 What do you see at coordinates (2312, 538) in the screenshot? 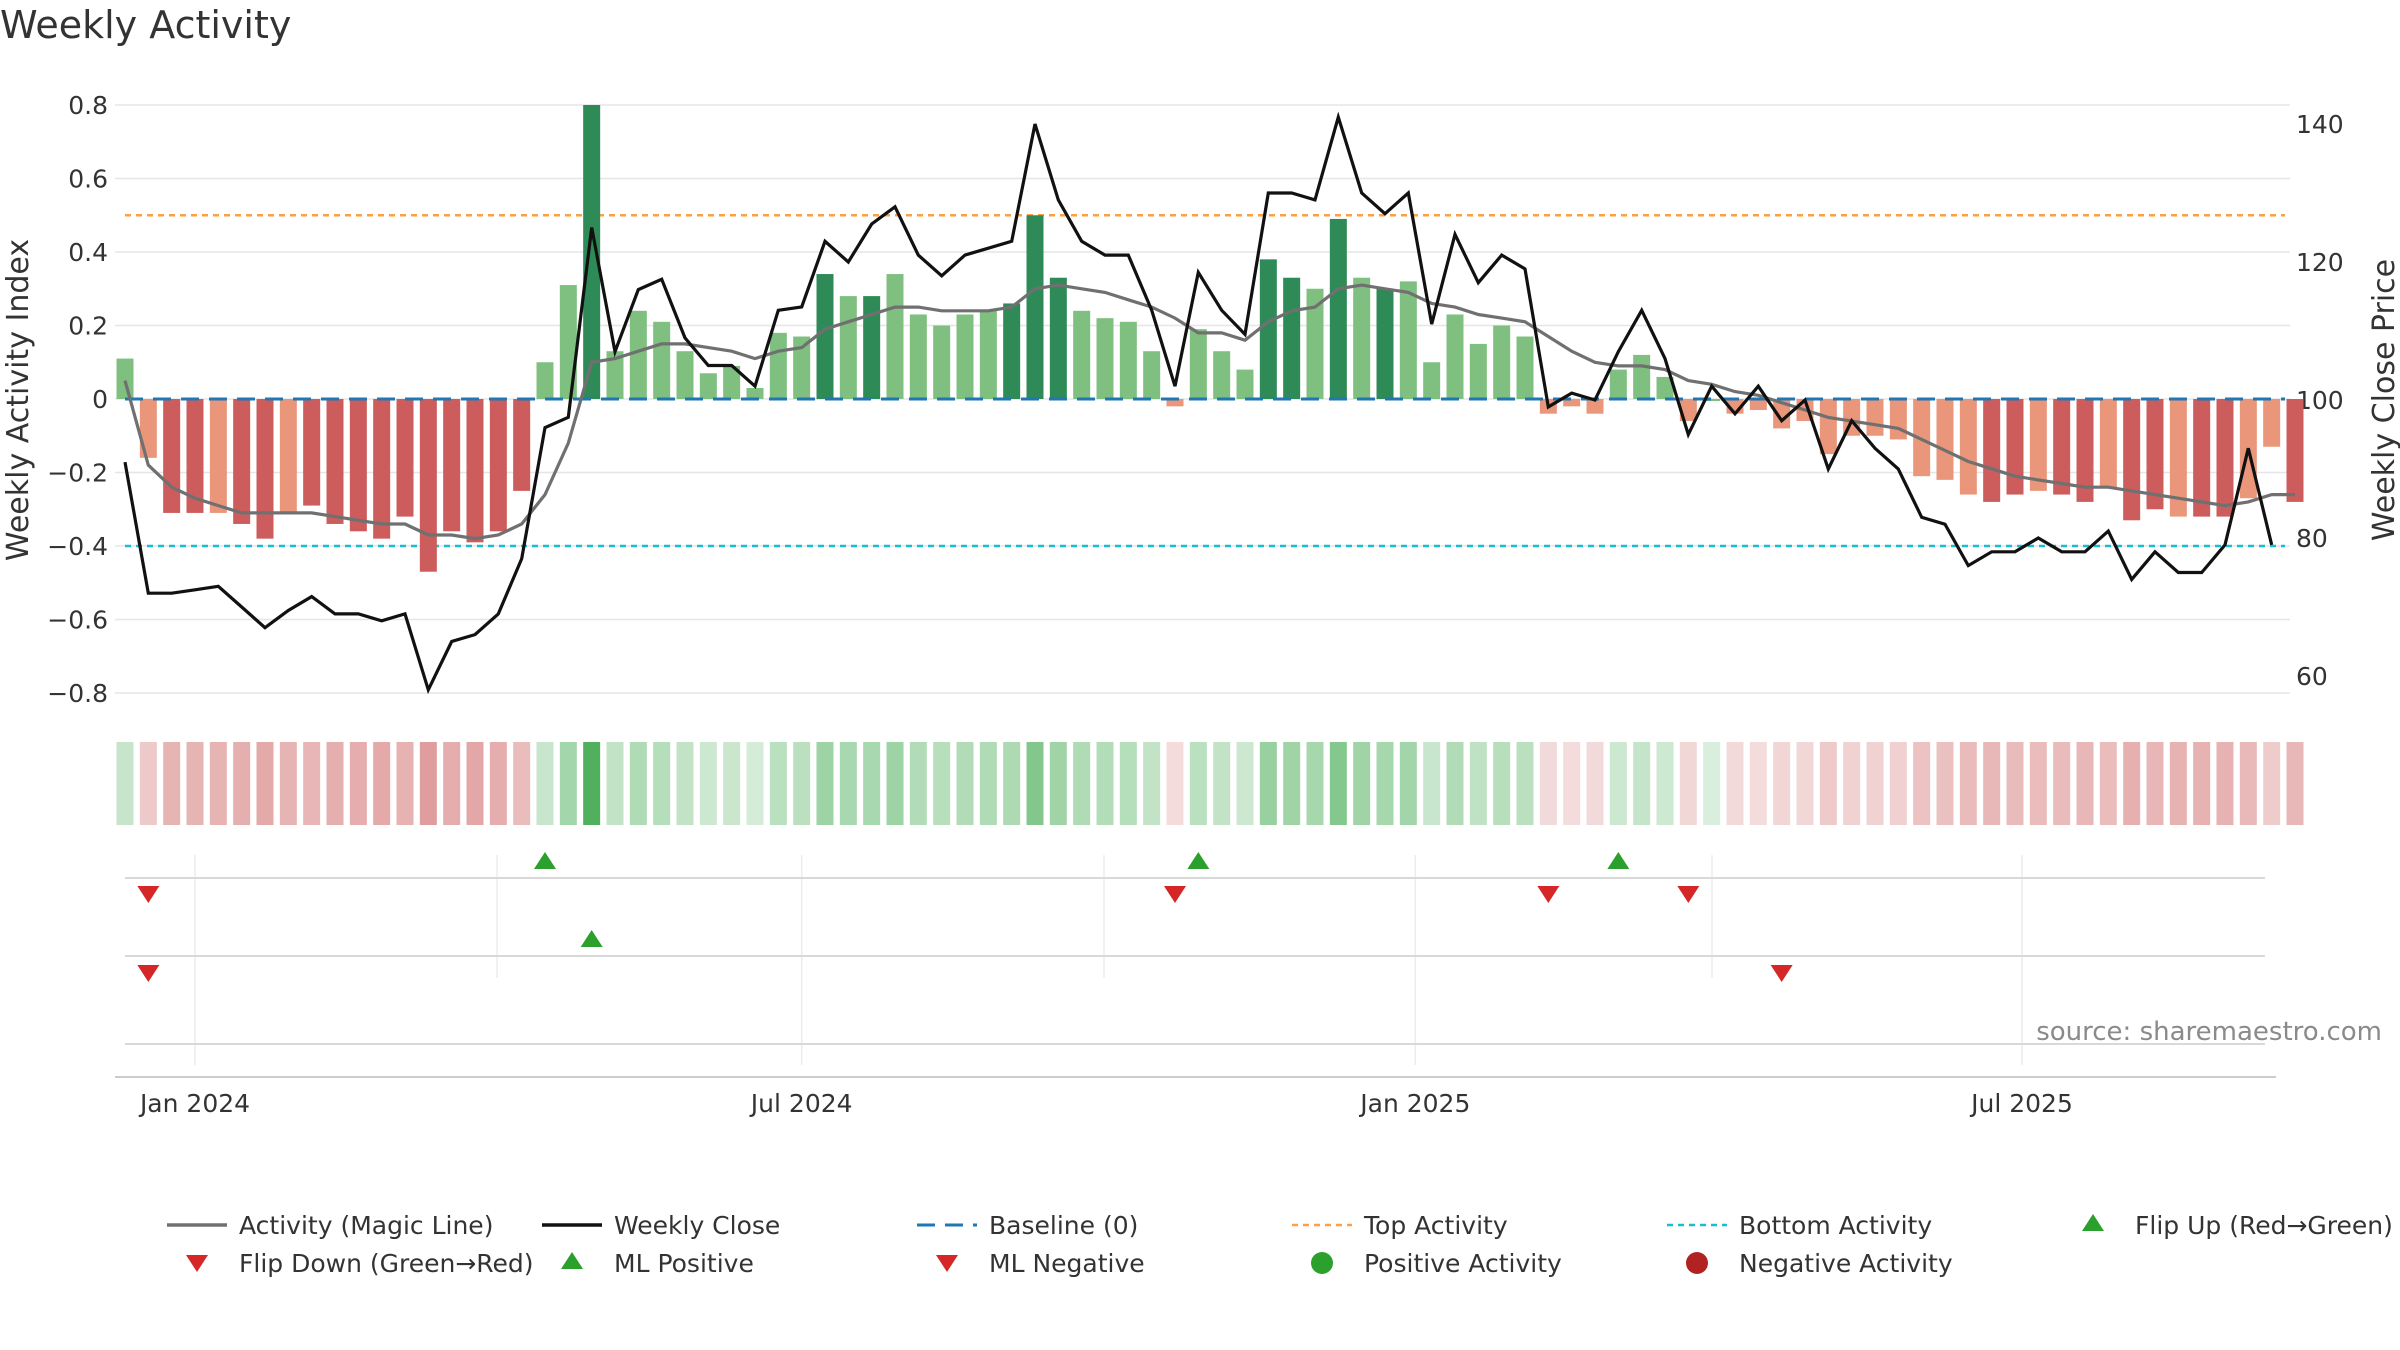
I see `y2-tick-label: 80` at bounding box center [2312, 538].